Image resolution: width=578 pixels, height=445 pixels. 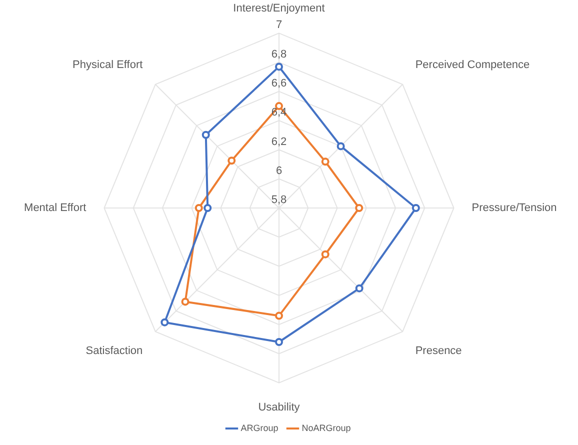 I want to click on y-tick-label: 6,6, so click(x=279, y=84).